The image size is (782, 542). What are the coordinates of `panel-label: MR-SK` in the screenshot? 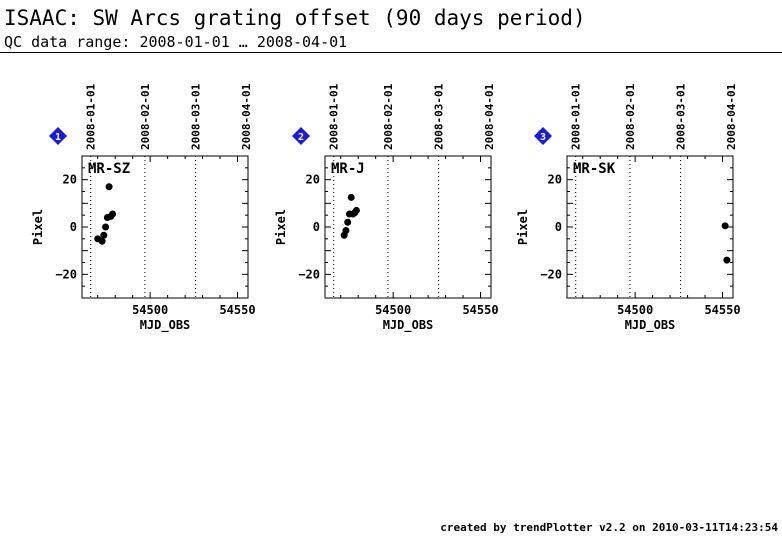 It's located at (594, 169).